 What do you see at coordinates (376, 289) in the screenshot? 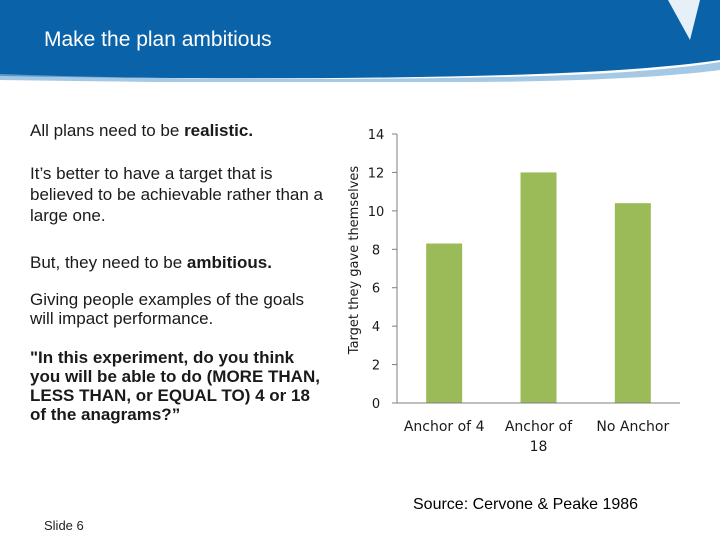
I see `y-tick-label: 6` at bounding box center [376, 289].